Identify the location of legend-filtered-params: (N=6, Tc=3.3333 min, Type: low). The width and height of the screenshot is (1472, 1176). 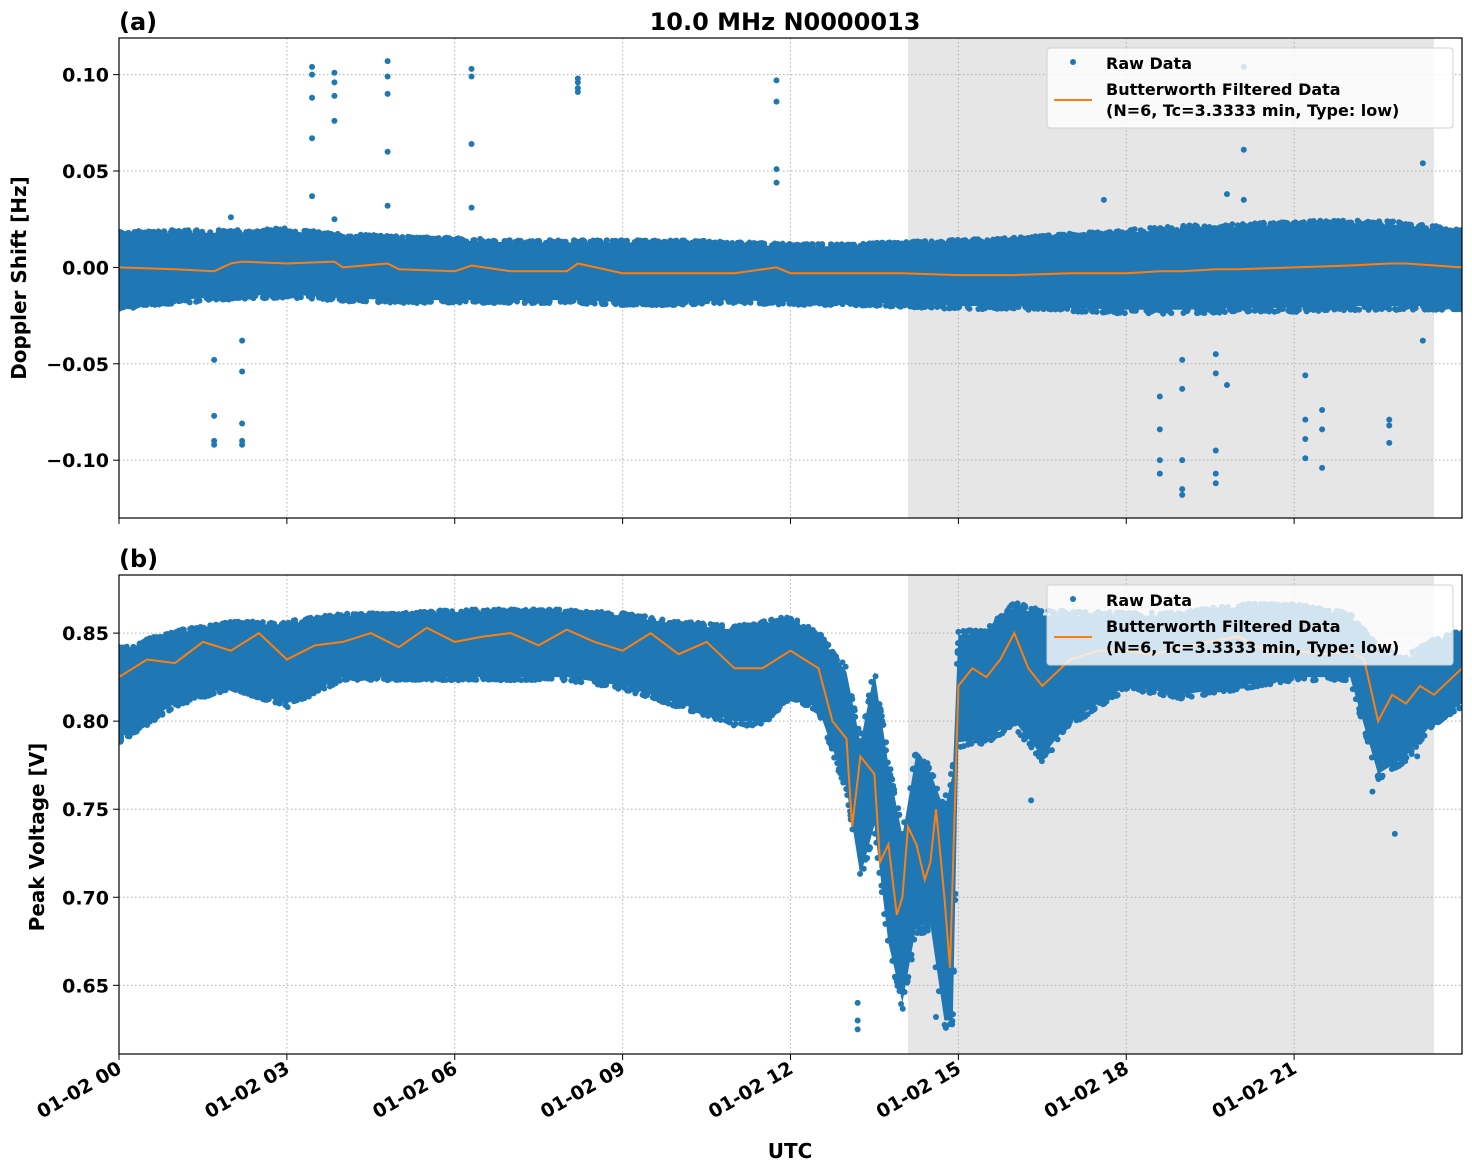
(1252, 110).